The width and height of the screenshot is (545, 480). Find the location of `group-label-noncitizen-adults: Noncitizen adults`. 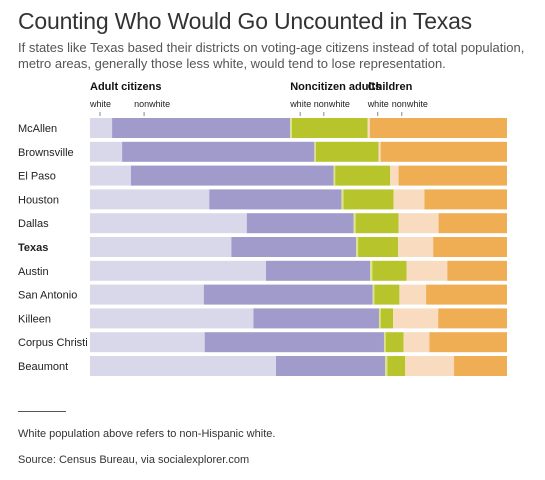

group-label-noncitizen-adults: Noncitizen adults is located at coordinates (335, 87).